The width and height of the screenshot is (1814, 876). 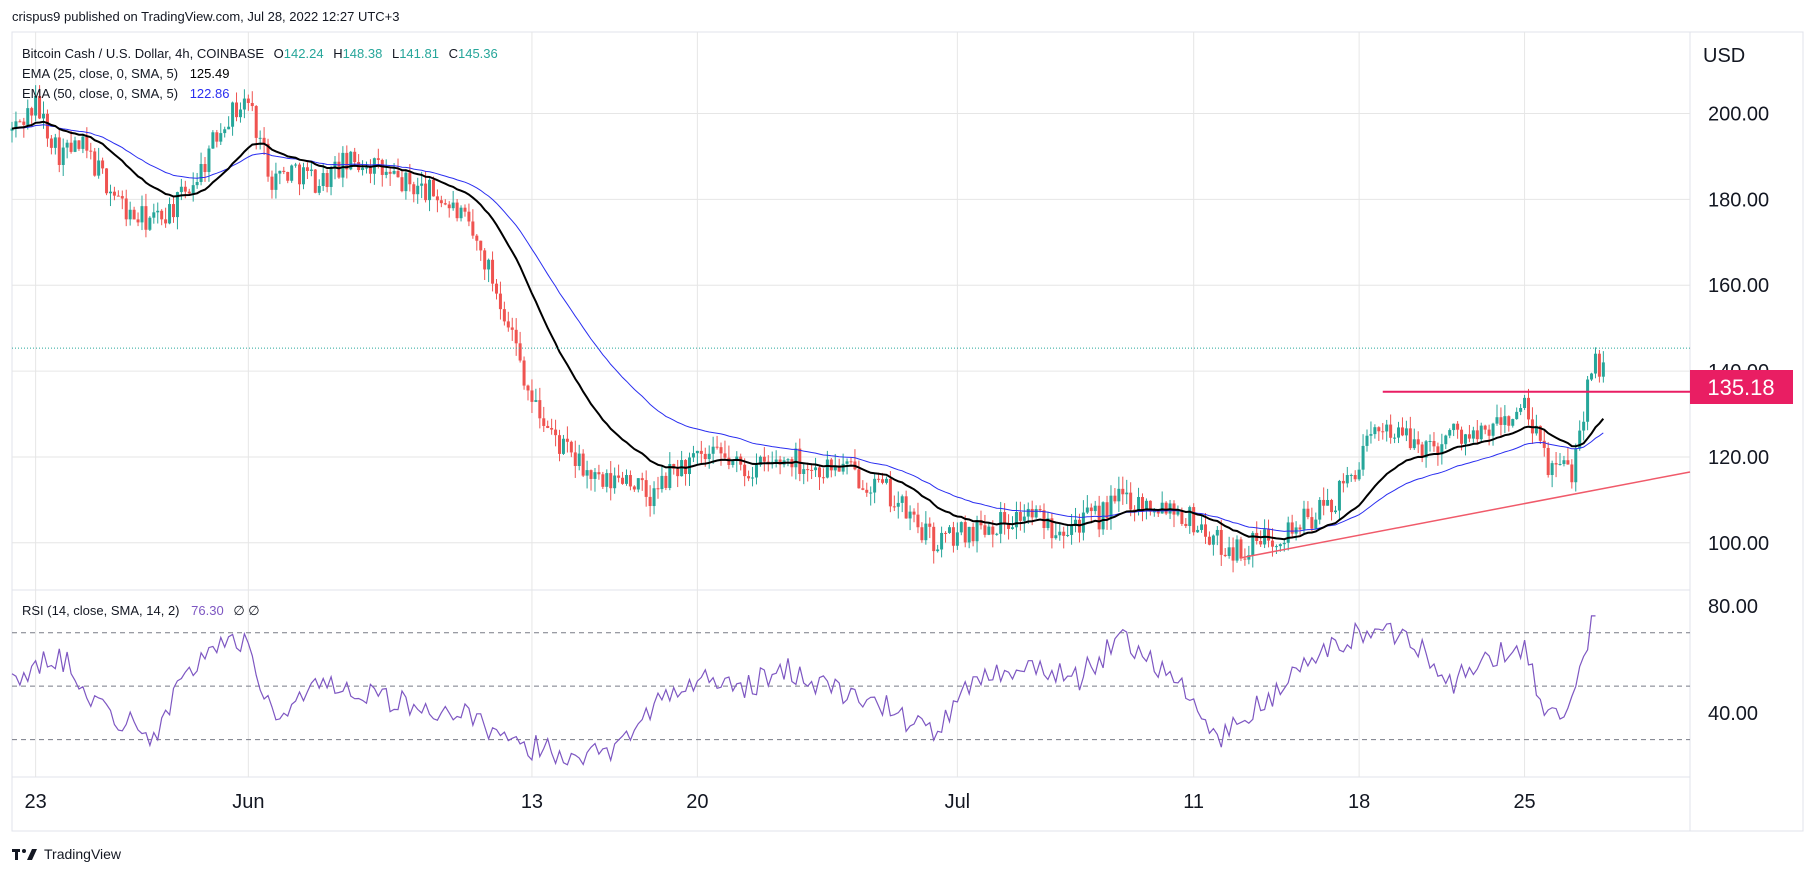 I want to click on high-value: 148.38, so click(x=363, y=53).